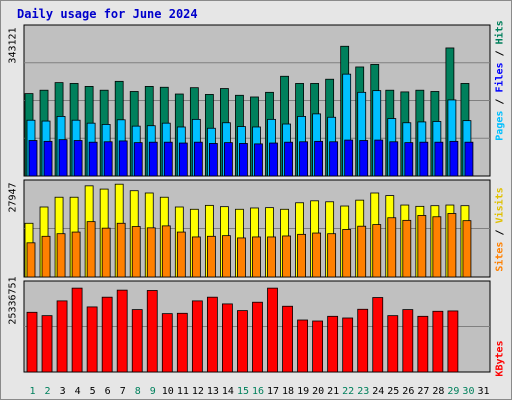 This screenshot has height=400, width=512. I want to click on day-tick-label: 21, so click(333, 391).